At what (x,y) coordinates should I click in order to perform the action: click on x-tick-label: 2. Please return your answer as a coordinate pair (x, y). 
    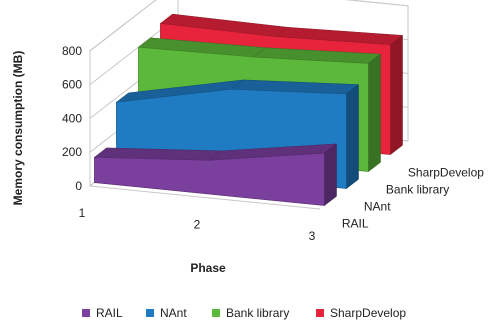
    Looking at the image, I should click on (197, 225).